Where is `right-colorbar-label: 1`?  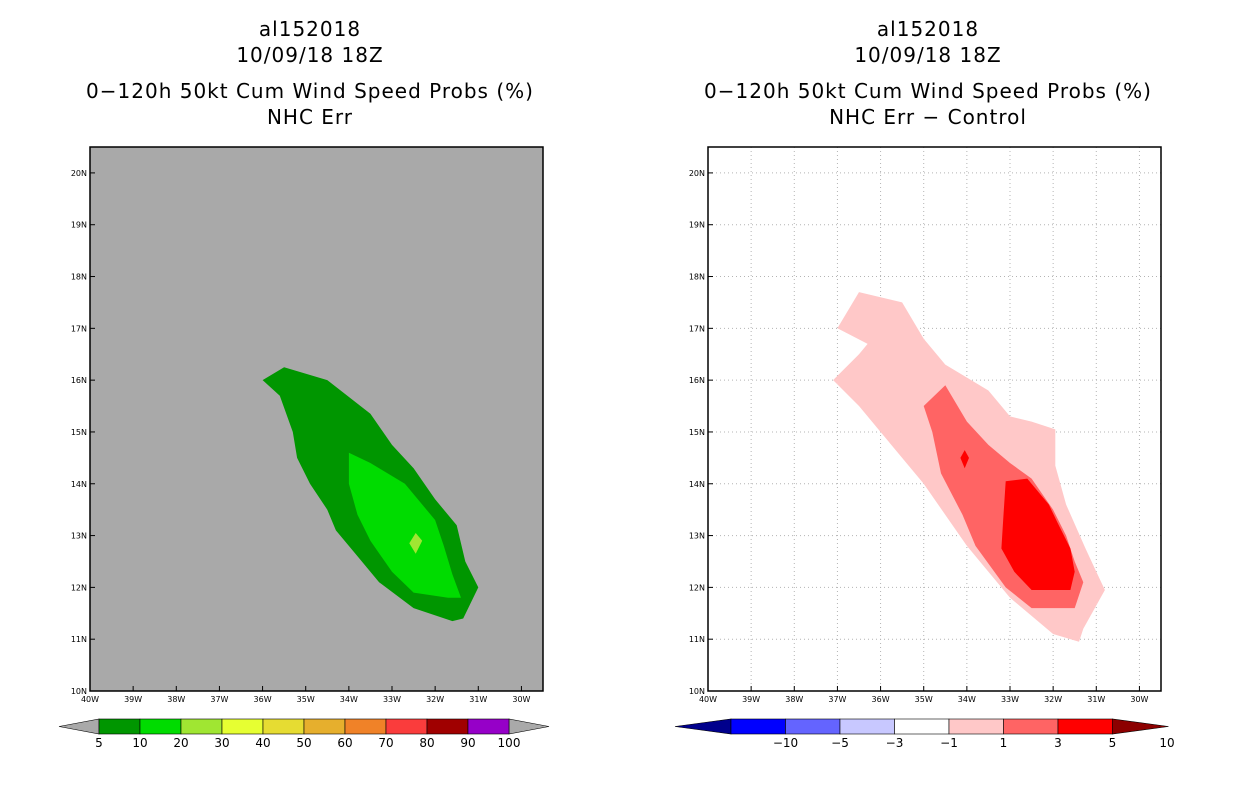 right-colorbar-label: 1 is located at coordinates (1004, 743).